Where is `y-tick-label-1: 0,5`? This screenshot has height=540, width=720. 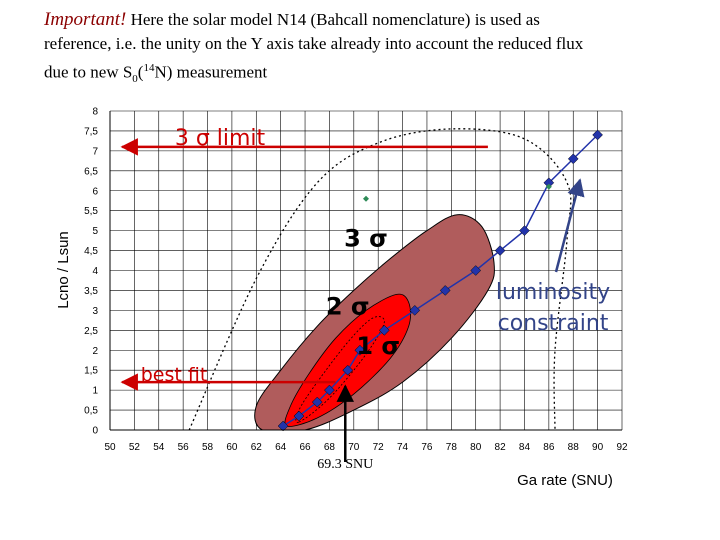
y-tick-label-1: 0,5 is located at coordinates (91, 411).